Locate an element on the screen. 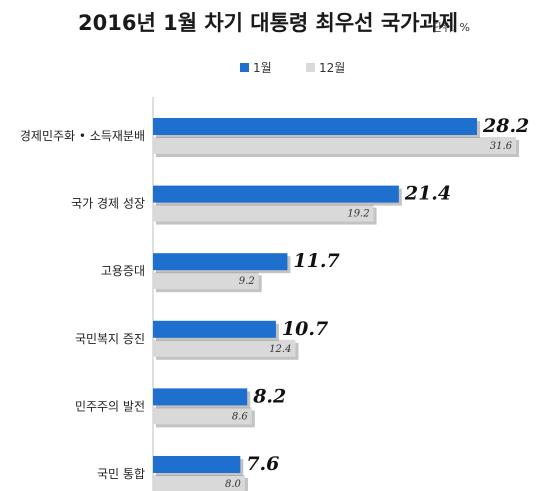 This screenshot has height=491, width=550. legend-label-jan: 1월 is located at coordinates (262, 68).